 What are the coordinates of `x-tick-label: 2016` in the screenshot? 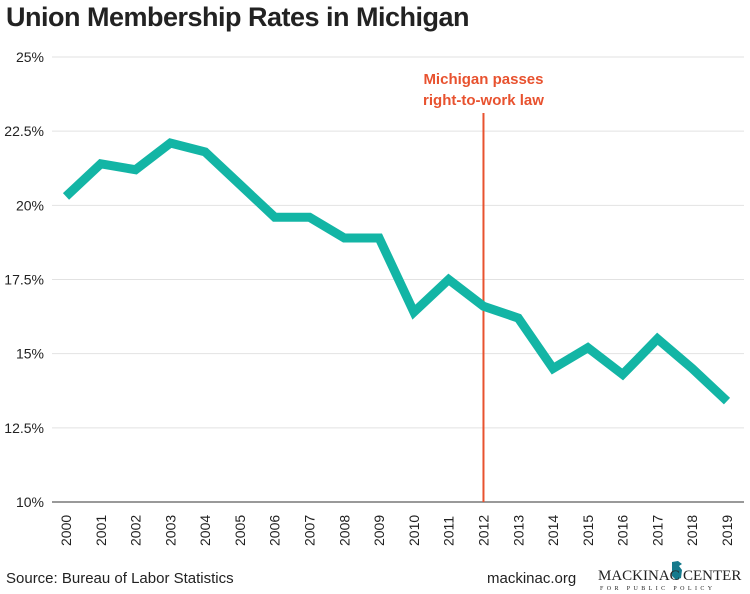 It's located at (623, 530).